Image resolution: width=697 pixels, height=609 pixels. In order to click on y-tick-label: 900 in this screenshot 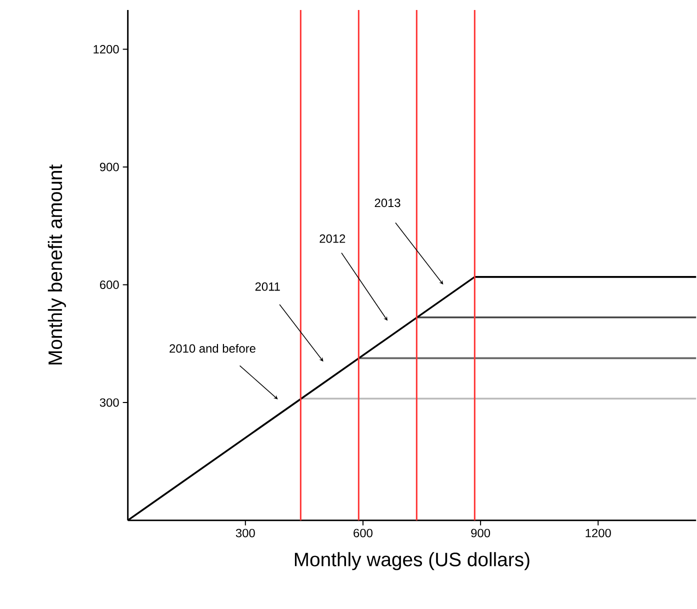, I will do `click(109, 167)`.